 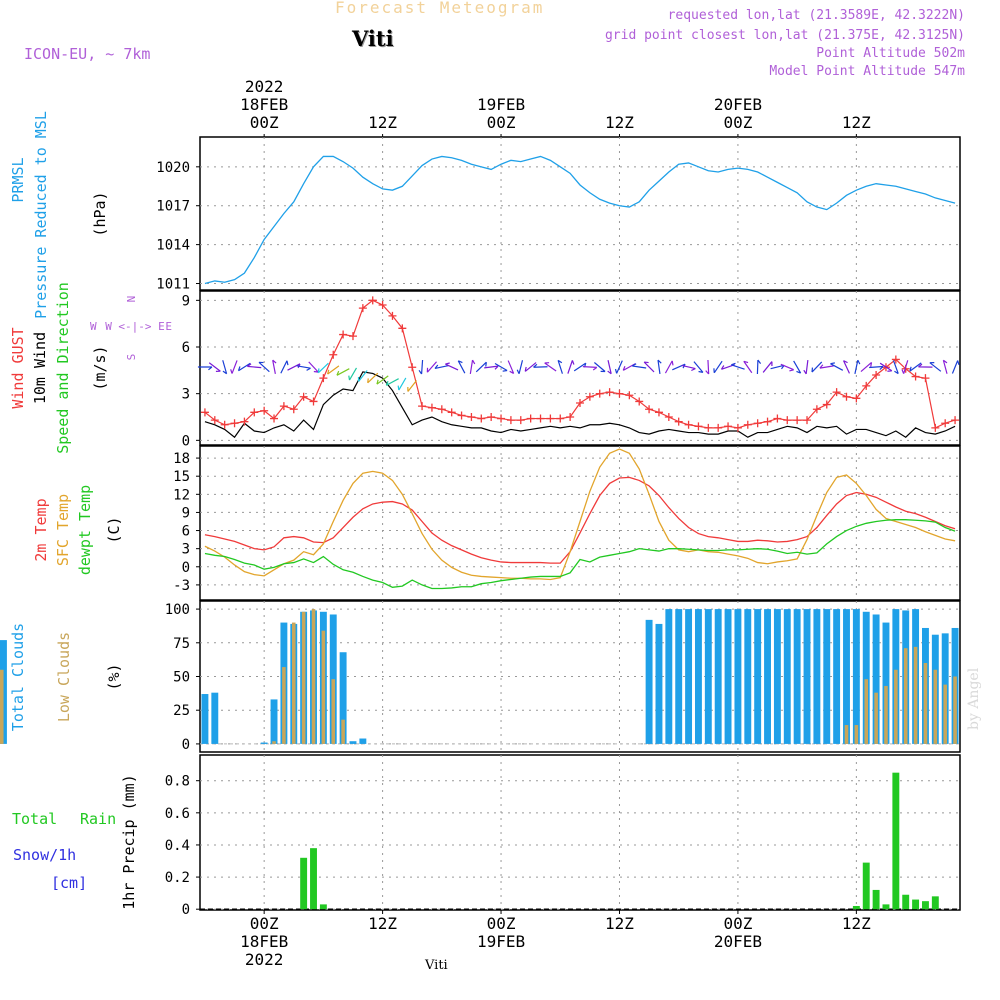 I want to click on y-tick-label-precip: 0.2, so click(x=177, y=878).